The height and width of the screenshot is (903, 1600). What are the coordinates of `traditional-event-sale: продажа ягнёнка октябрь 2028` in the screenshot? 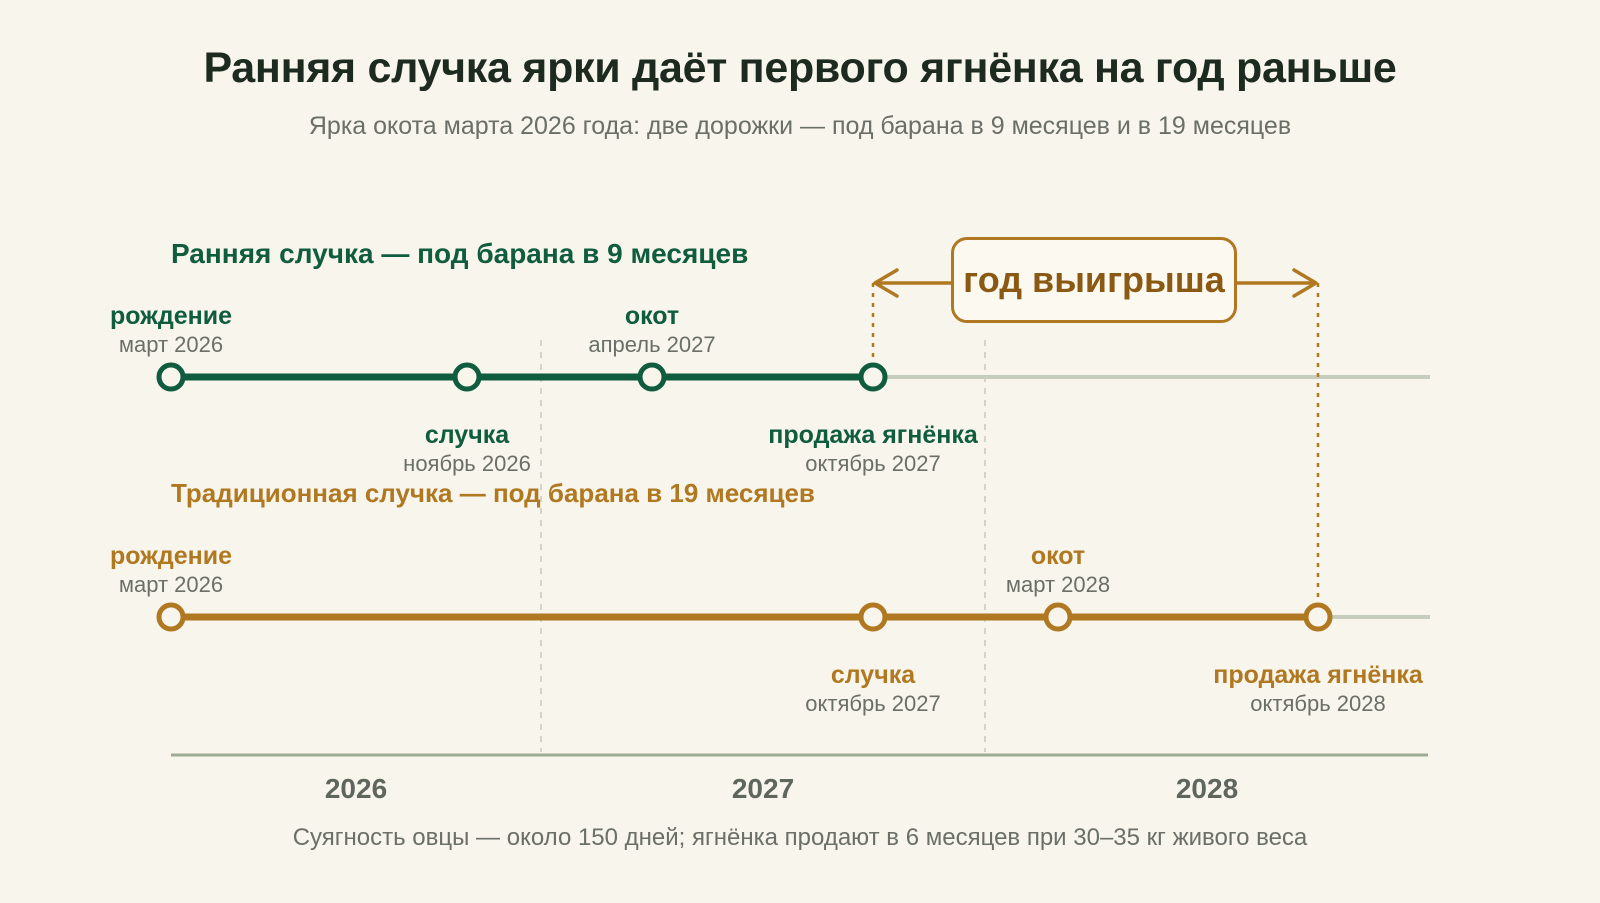 It's located at (1318, 689).